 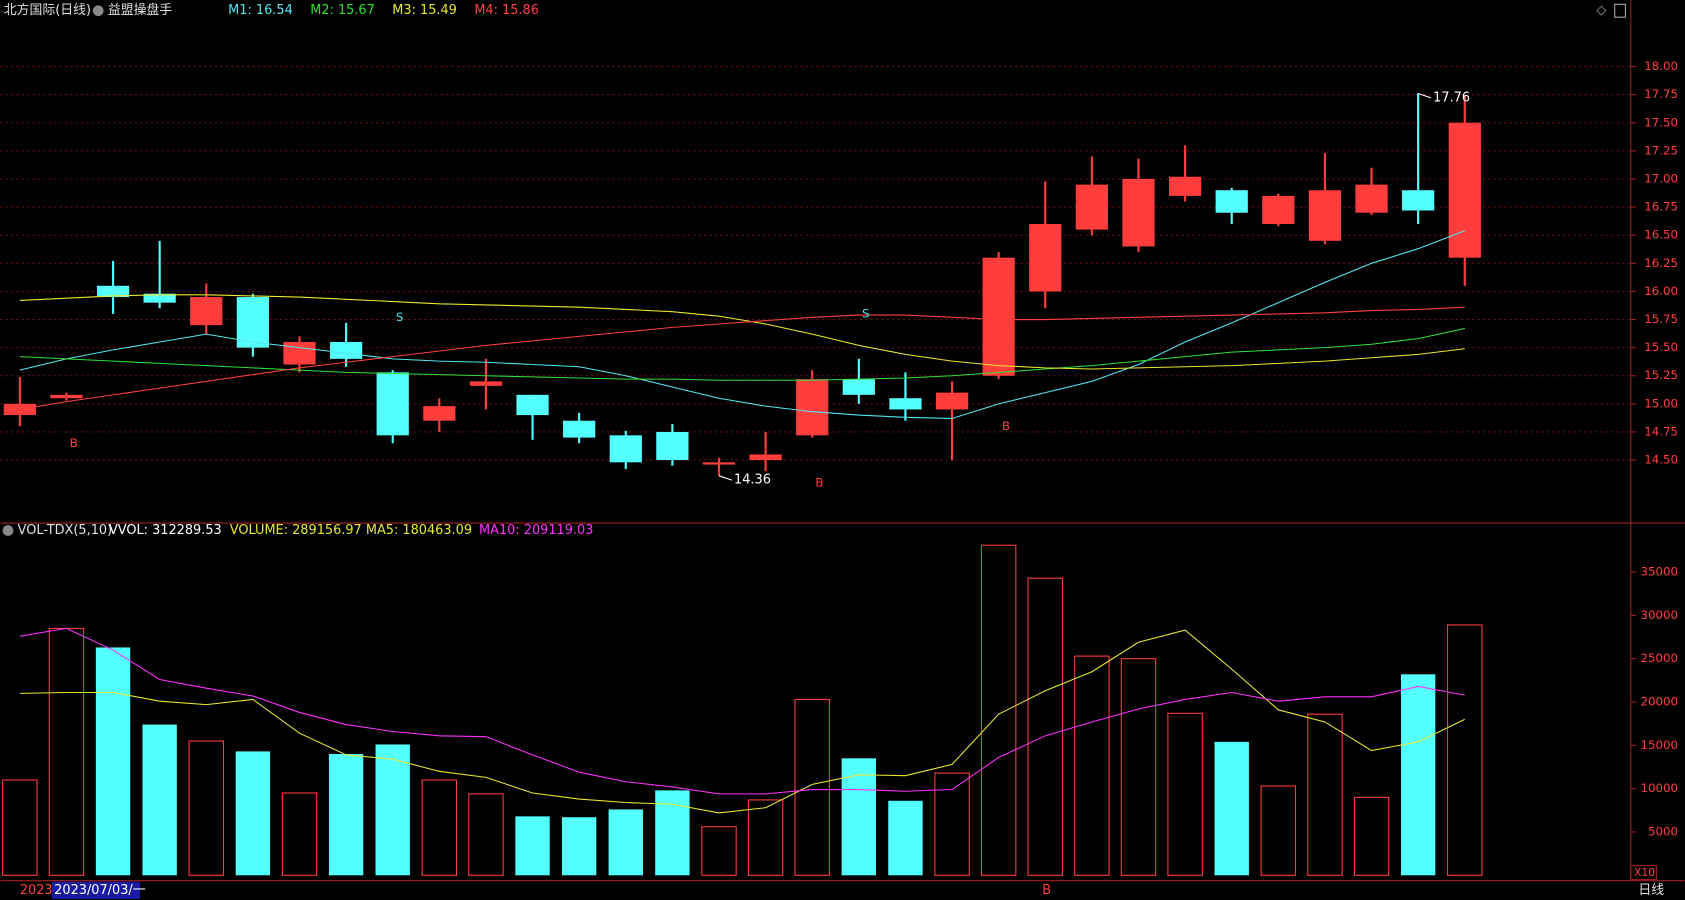 I want to click on scale-box, so click(x=1644, y=873).